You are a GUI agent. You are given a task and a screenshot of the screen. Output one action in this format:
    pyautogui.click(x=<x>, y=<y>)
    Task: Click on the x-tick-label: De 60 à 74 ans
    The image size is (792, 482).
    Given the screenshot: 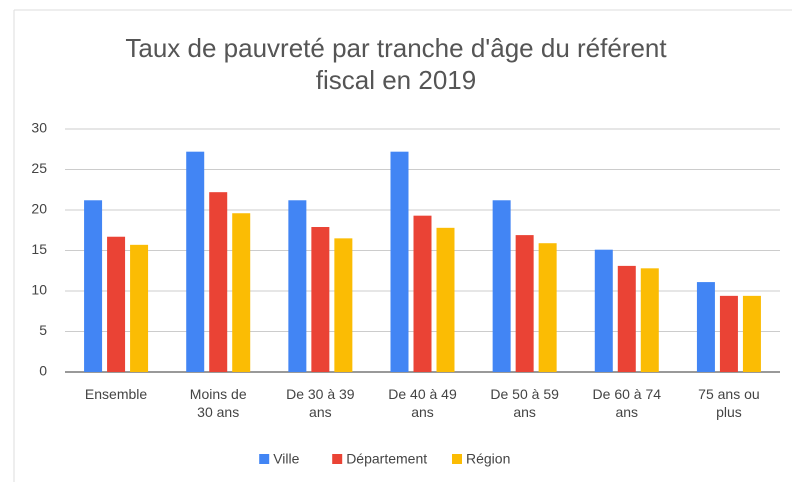 What is the action you would take?
    pyautogui.click(x=627, y=403)
    